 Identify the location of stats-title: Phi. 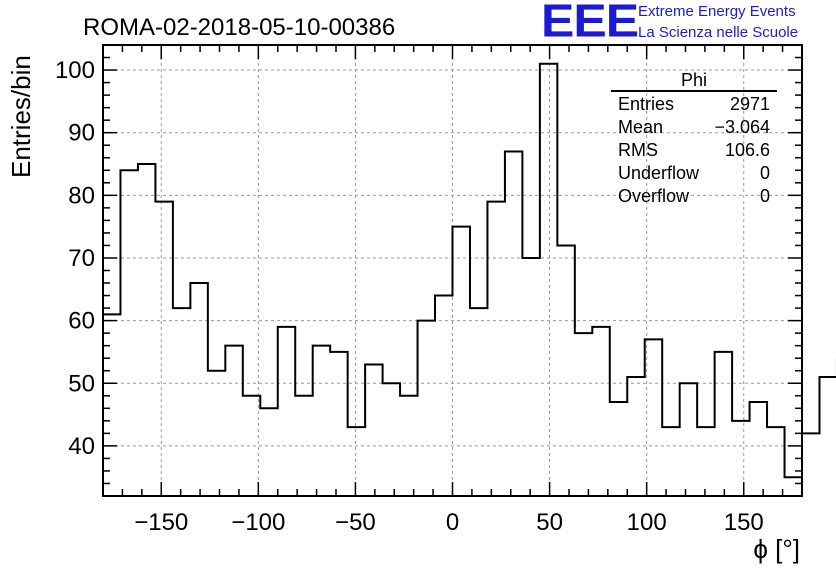
(694, 80).